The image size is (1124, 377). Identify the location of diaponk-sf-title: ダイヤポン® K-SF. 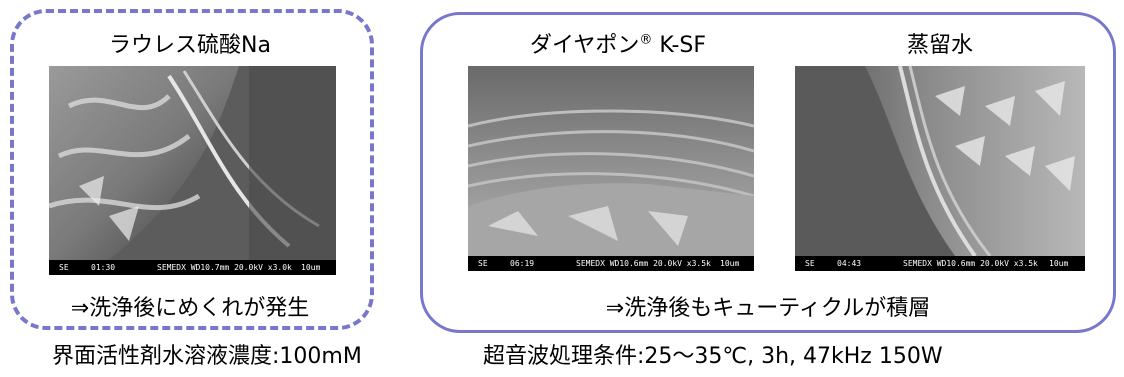
(618, 45).